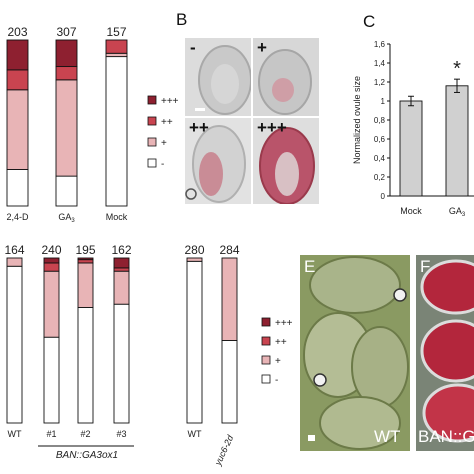 This screenshot has height=474, width=474. I want to click on chart-c-ylabel: Normalized ovule size, so click(357, 120).